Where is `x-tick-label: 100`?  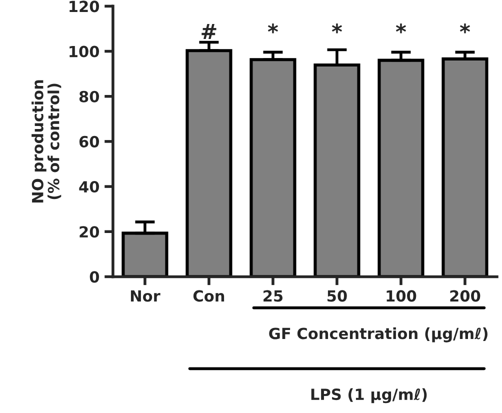
x-tick-label: 100 is located at coordinates (401, 296).